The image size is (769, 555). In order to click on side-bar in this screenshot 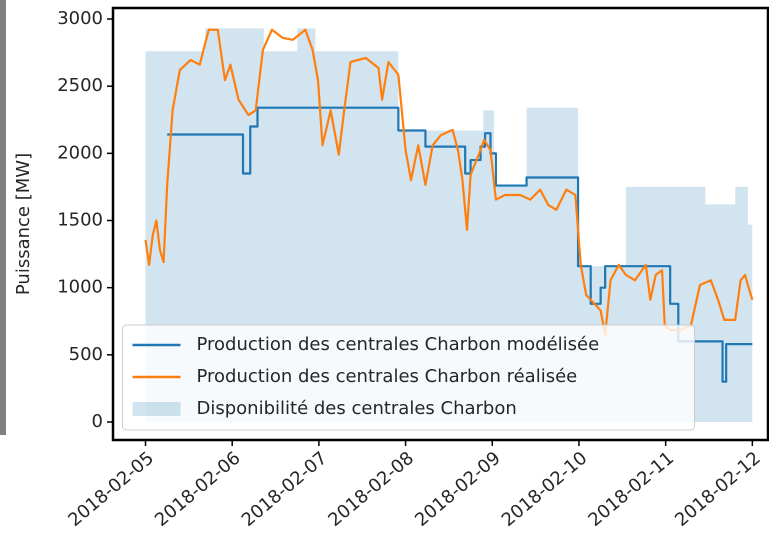, I will do `click(3, 217)`.